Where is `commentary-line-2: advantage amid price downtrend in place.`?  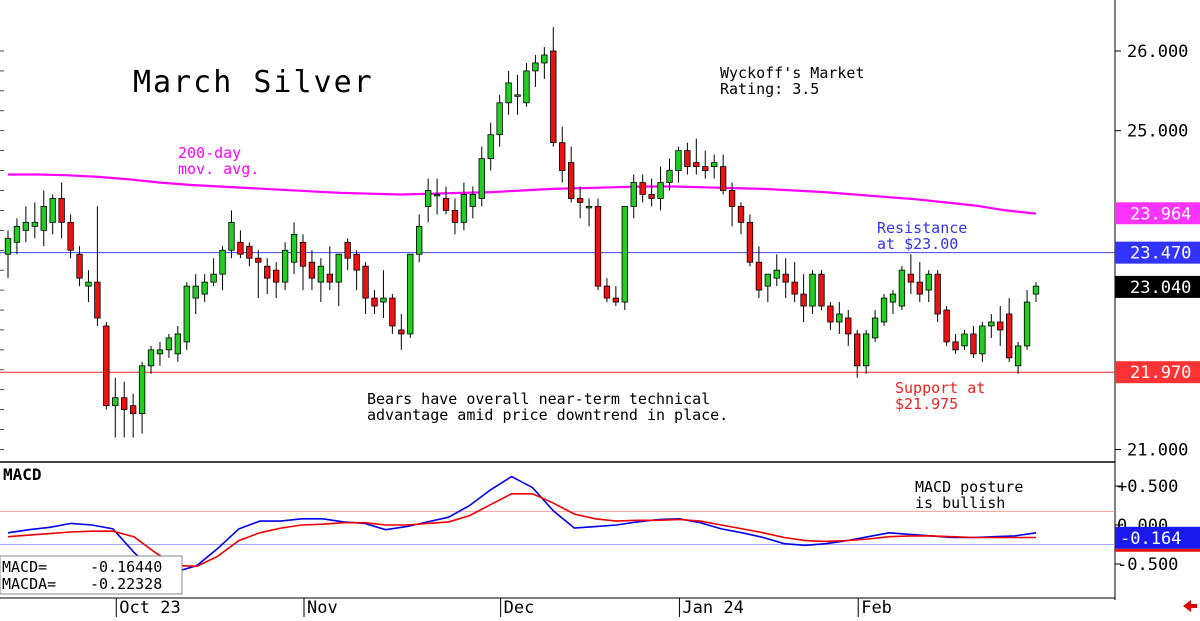 commentary-line-2: advantage amid price downtrend in place. is located at coordinates (547, 415).